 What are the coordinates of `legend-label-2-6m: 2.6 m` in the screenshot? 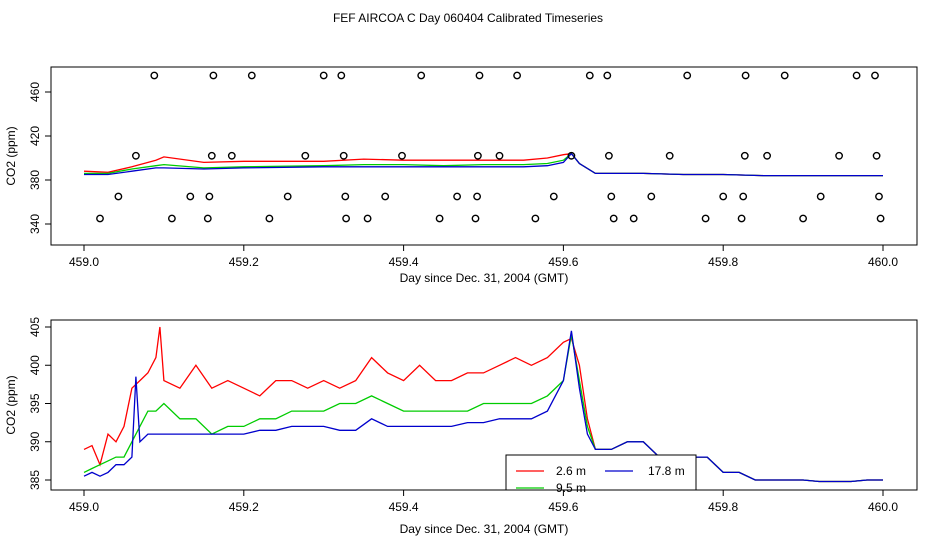 It's located at (571, 471).